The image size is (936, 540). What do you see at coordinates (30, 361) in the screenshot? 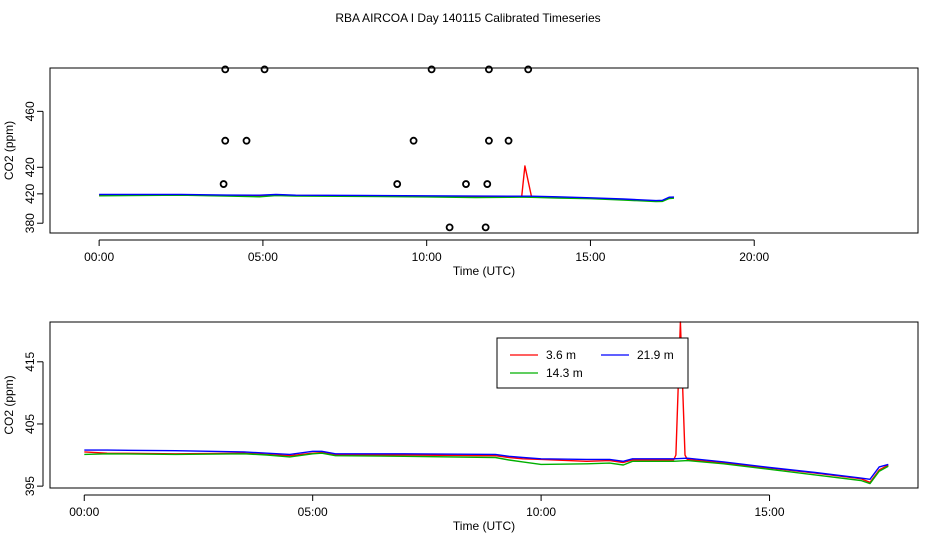
I see `y-tick-label: 415` at bounding box center [30, 361].